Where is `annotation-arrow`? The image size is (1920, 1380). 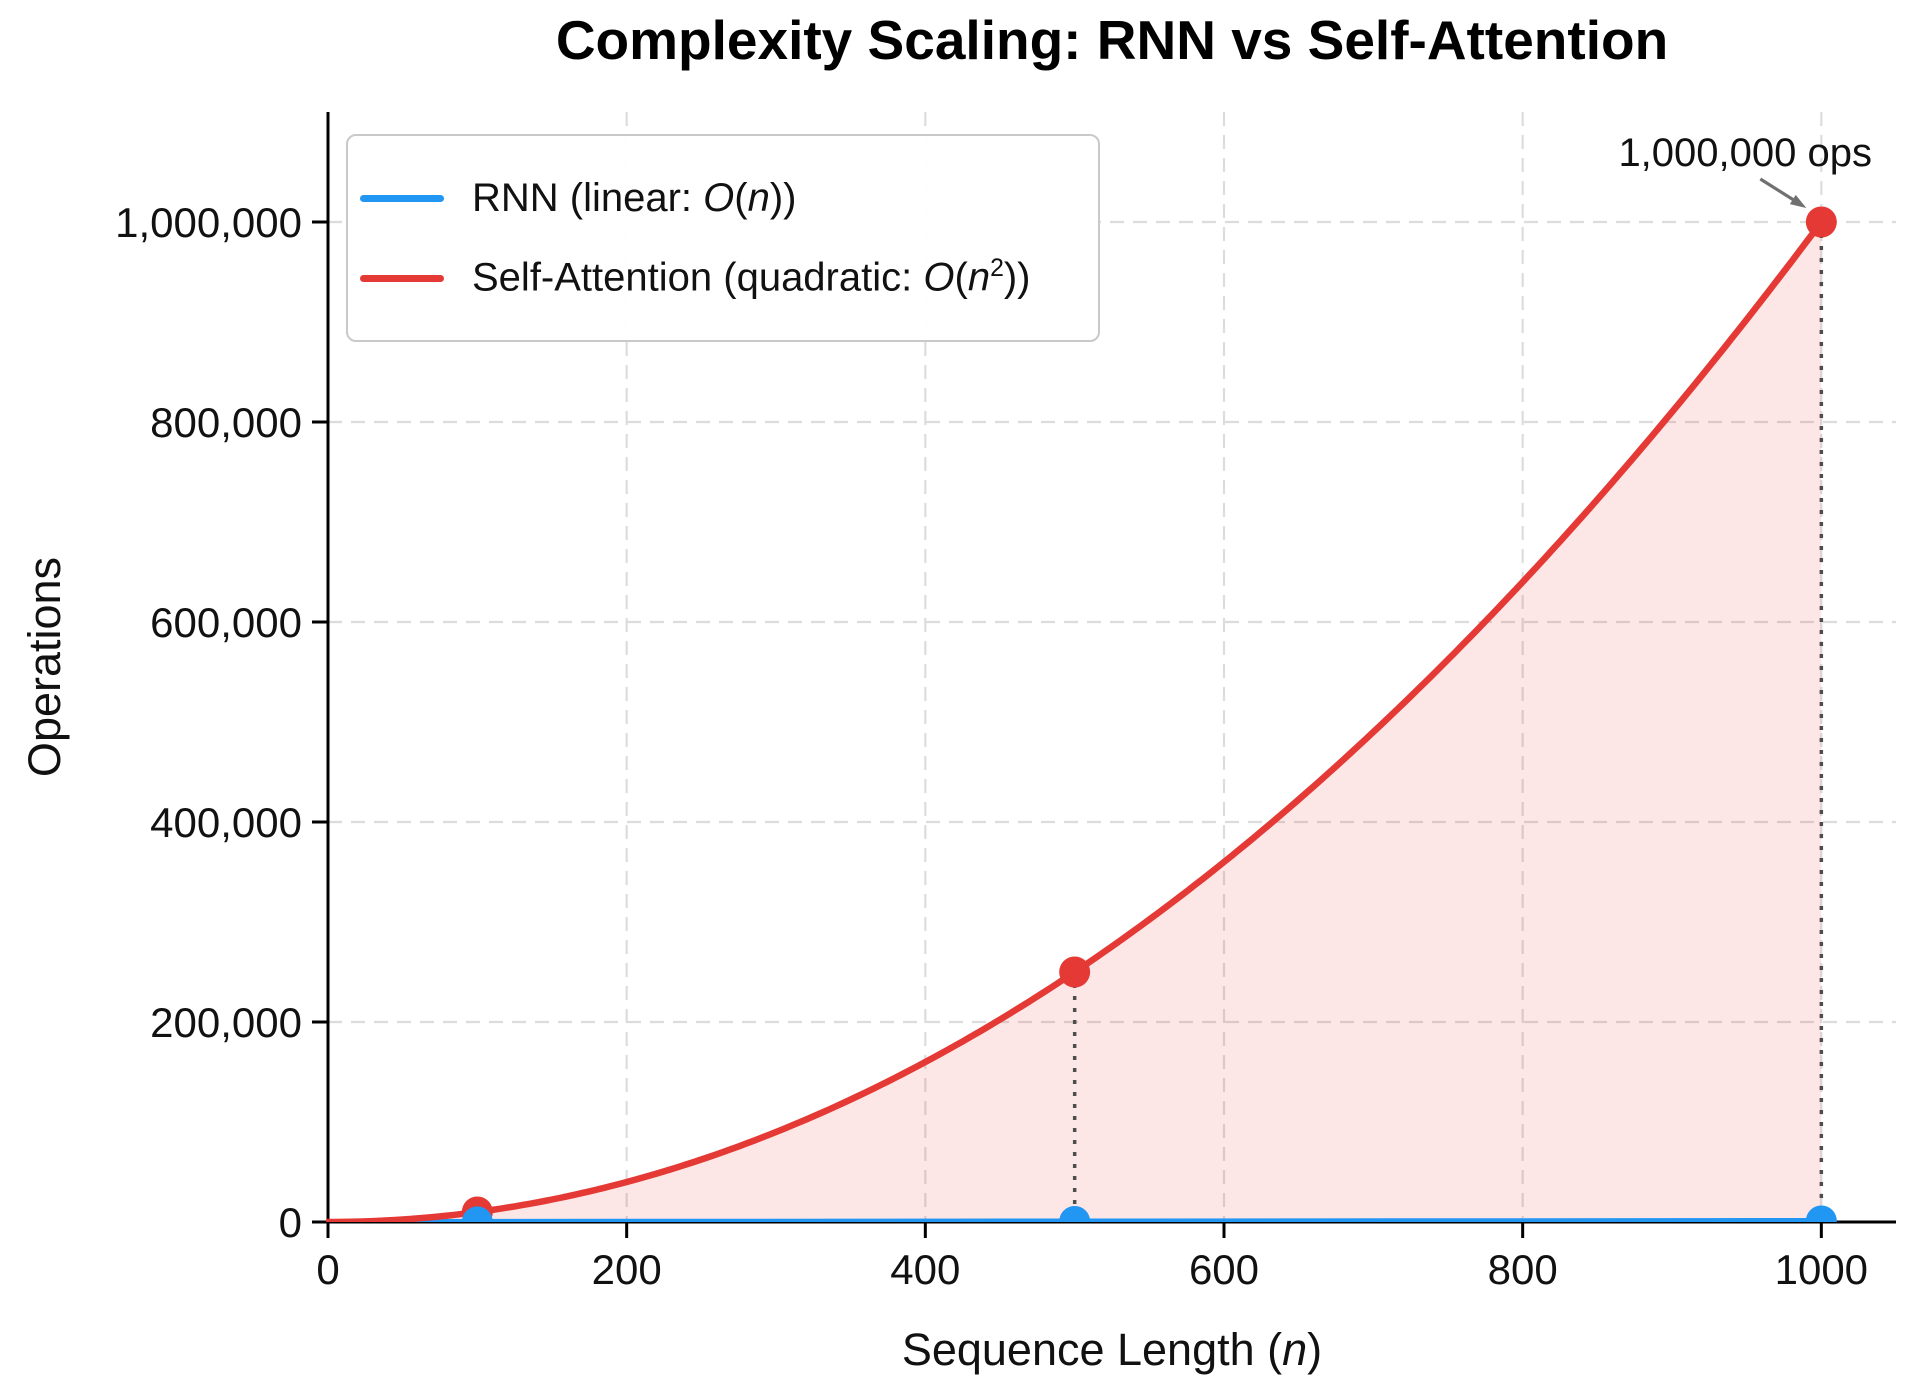
annotation-arrow is located at coordinates (1783, 192).